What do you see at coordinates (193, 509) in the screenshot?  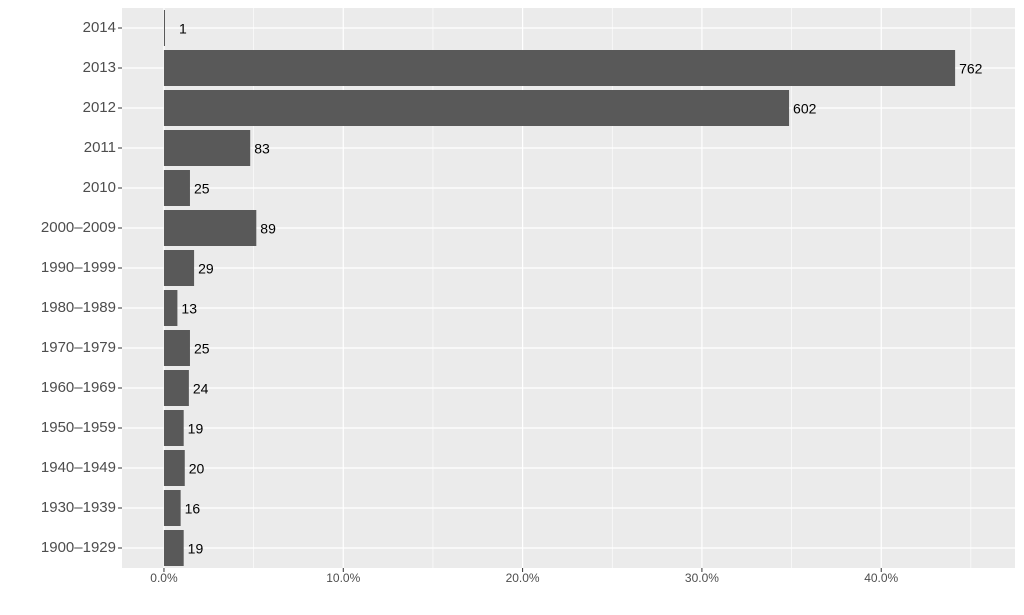 I see `data-label: 16` at bounding box center [193, 509].